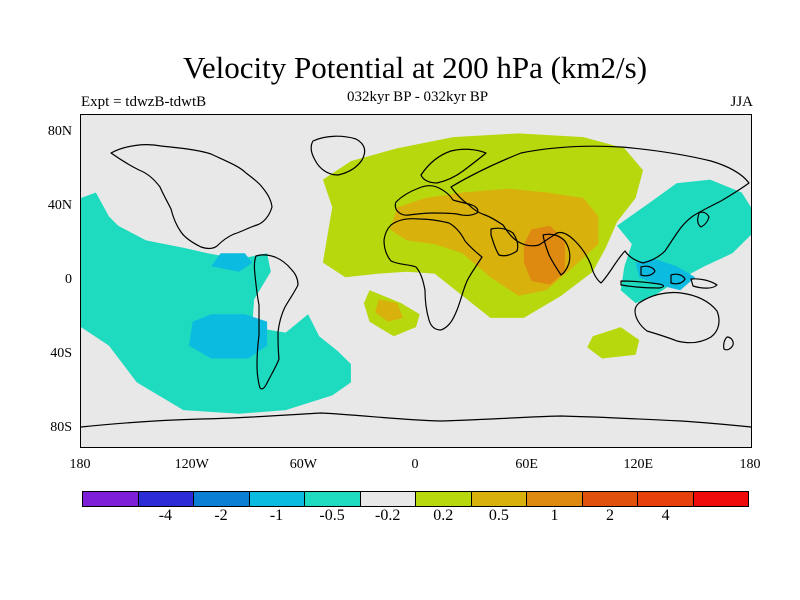 Image resolution: width=800 pixels, height=600 pixels. I want to click on color-scale-label: -0.5, so click(332, 515).